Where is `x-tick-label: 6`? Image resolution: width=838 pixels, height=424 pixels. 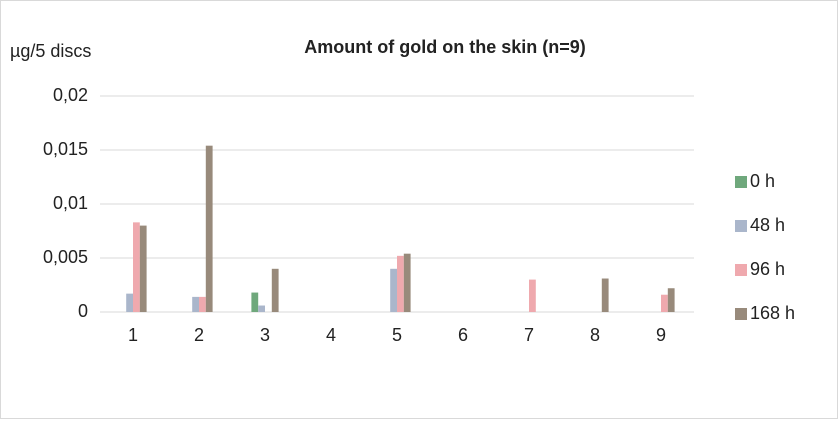 x-tick-label: 6 is located at coordinates (463, 335).